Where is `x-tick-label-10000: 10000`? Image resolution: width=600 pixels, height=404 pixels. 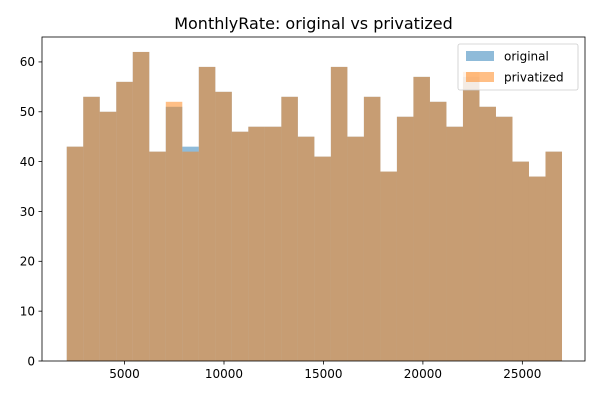
x-tick-label-10000: 10000 is located at coordinates (224, 374).